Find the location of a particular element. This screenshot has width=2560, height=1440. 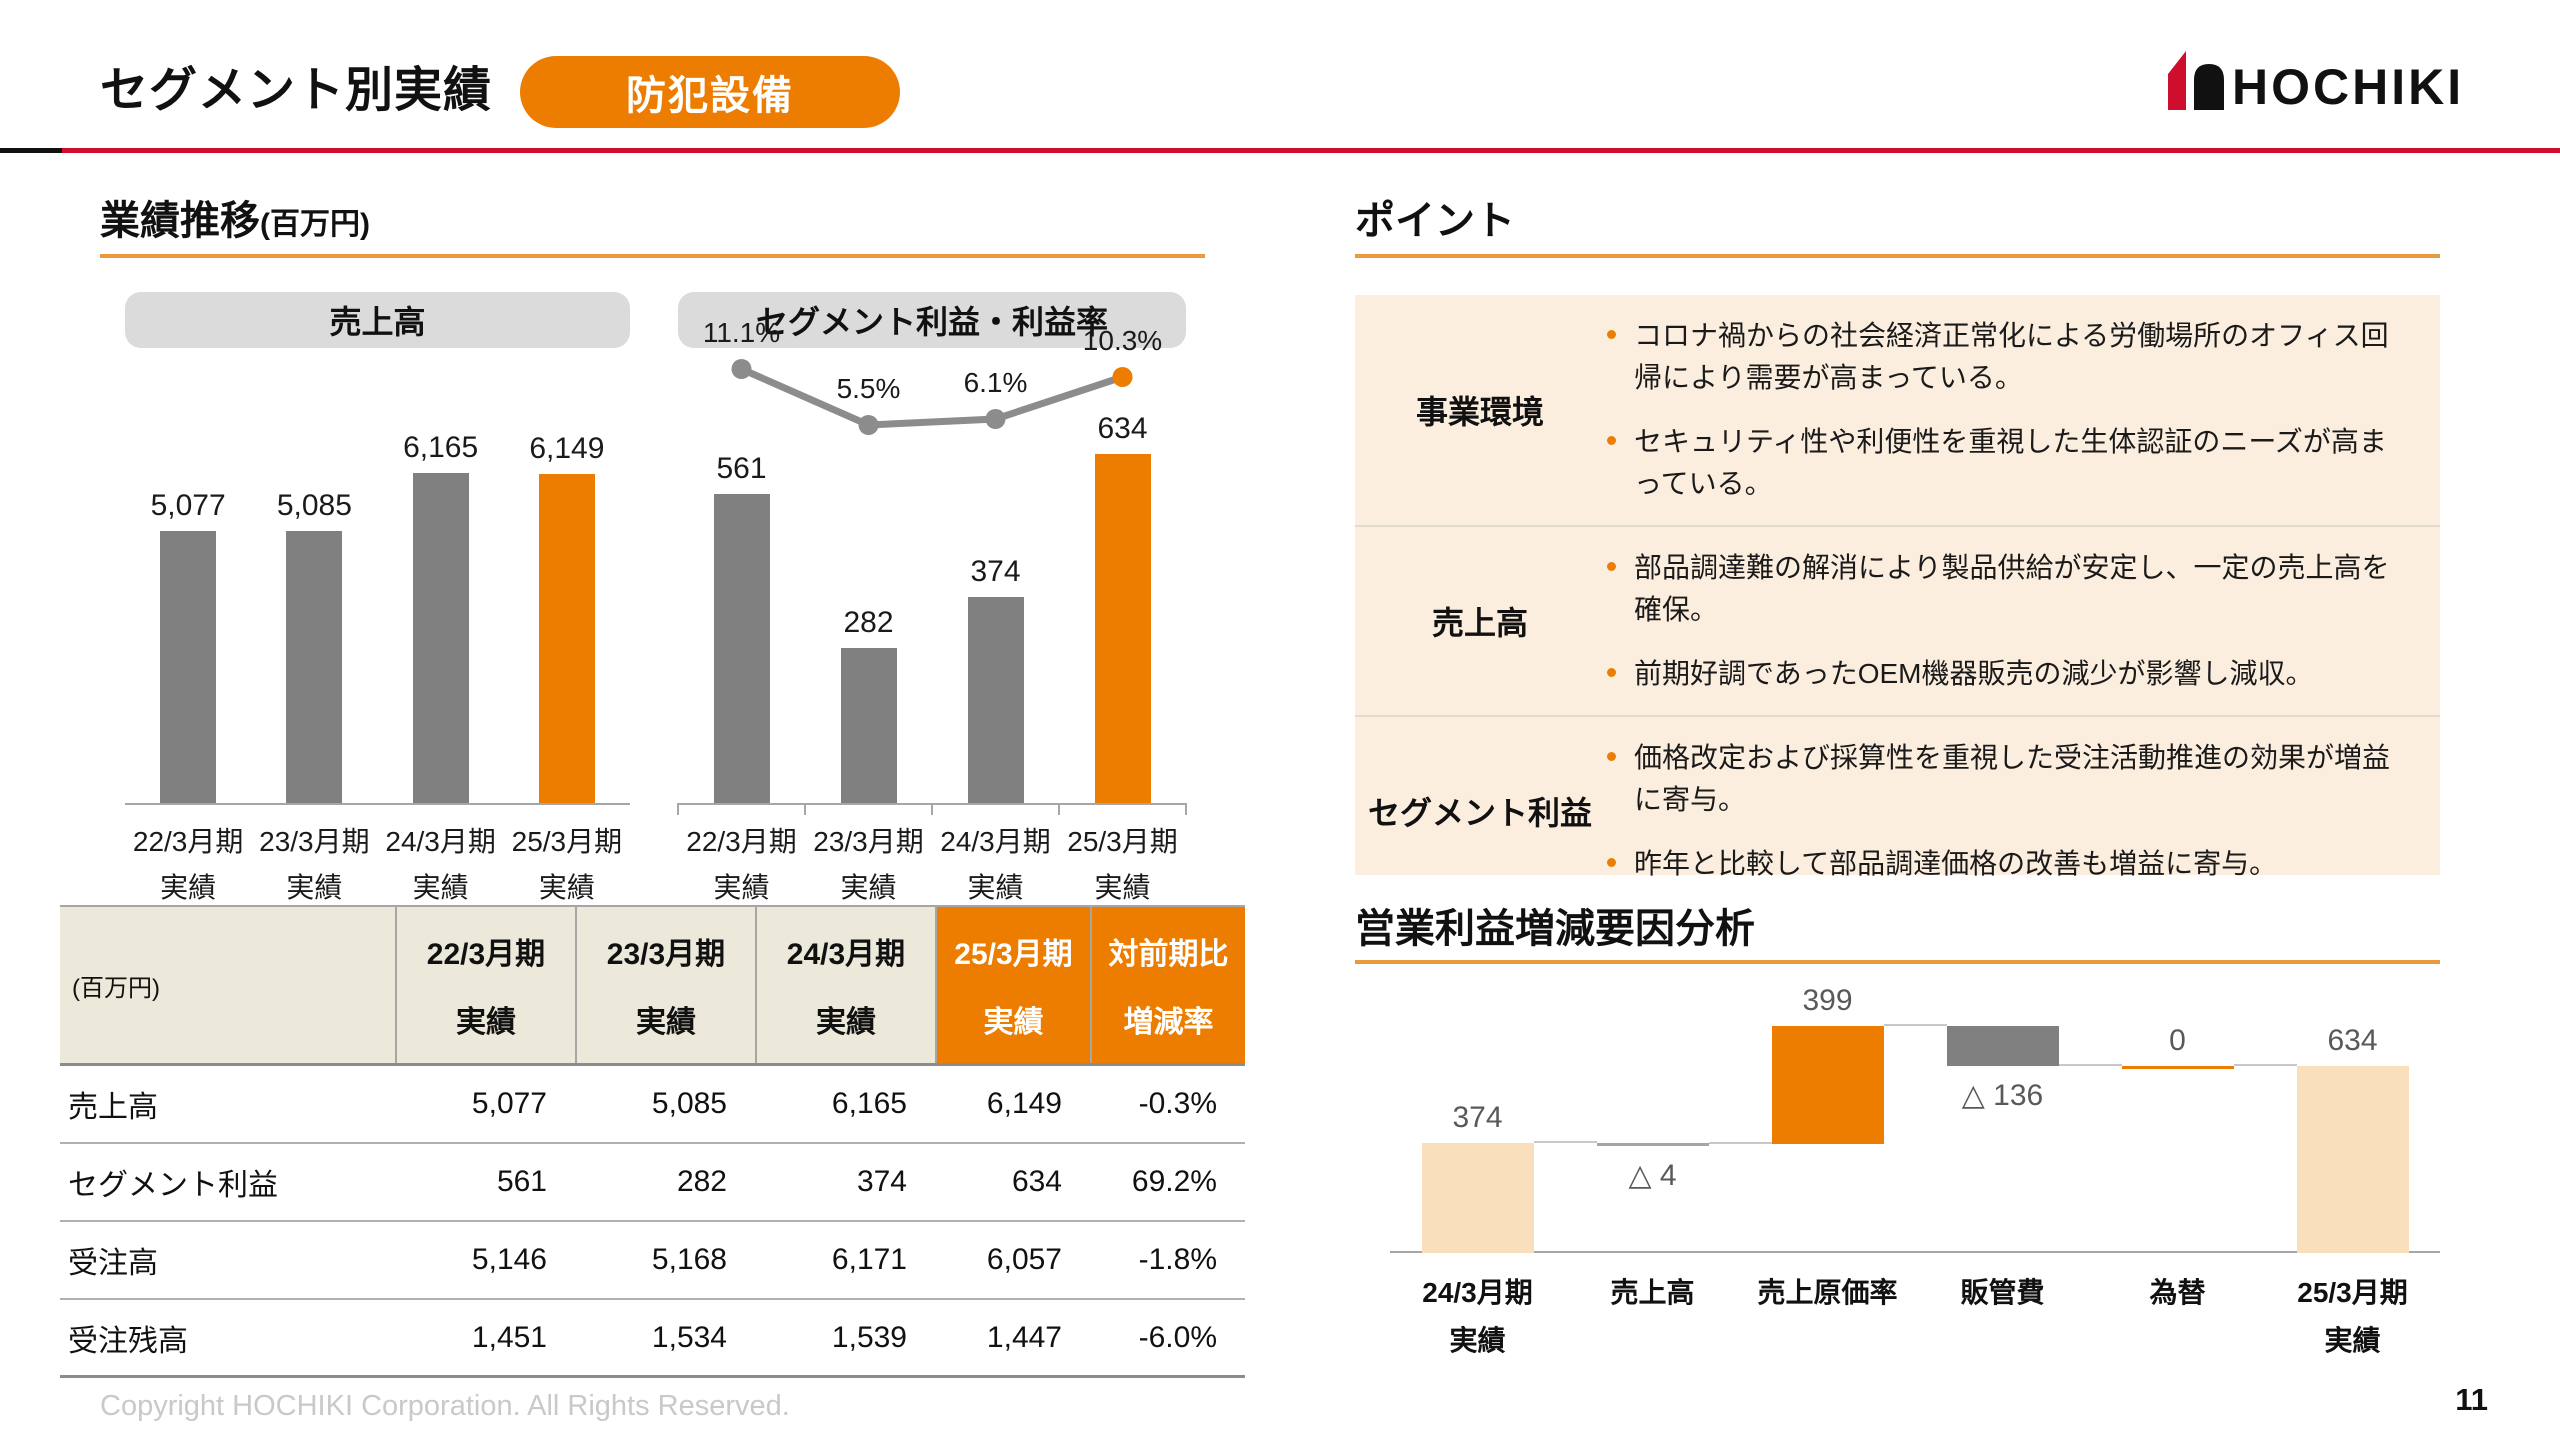

table-col-header: 22/3月期 実績 is located at coordinates (485, 985).